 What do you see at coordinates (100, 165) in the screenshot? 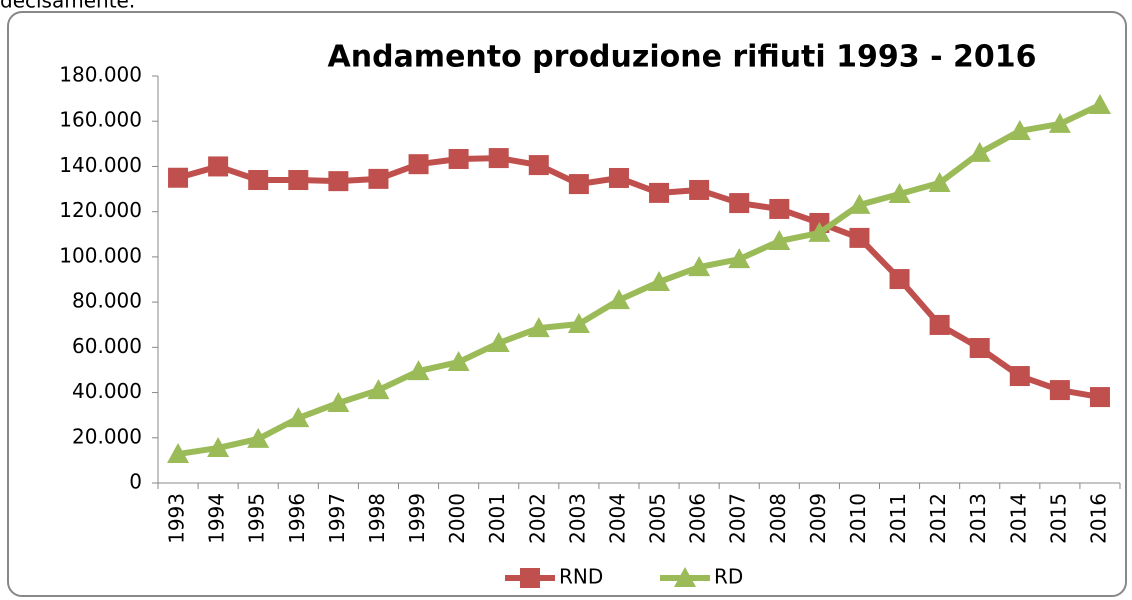
I see `y-tick-label: 140.000` at bounding box center [100, 165].